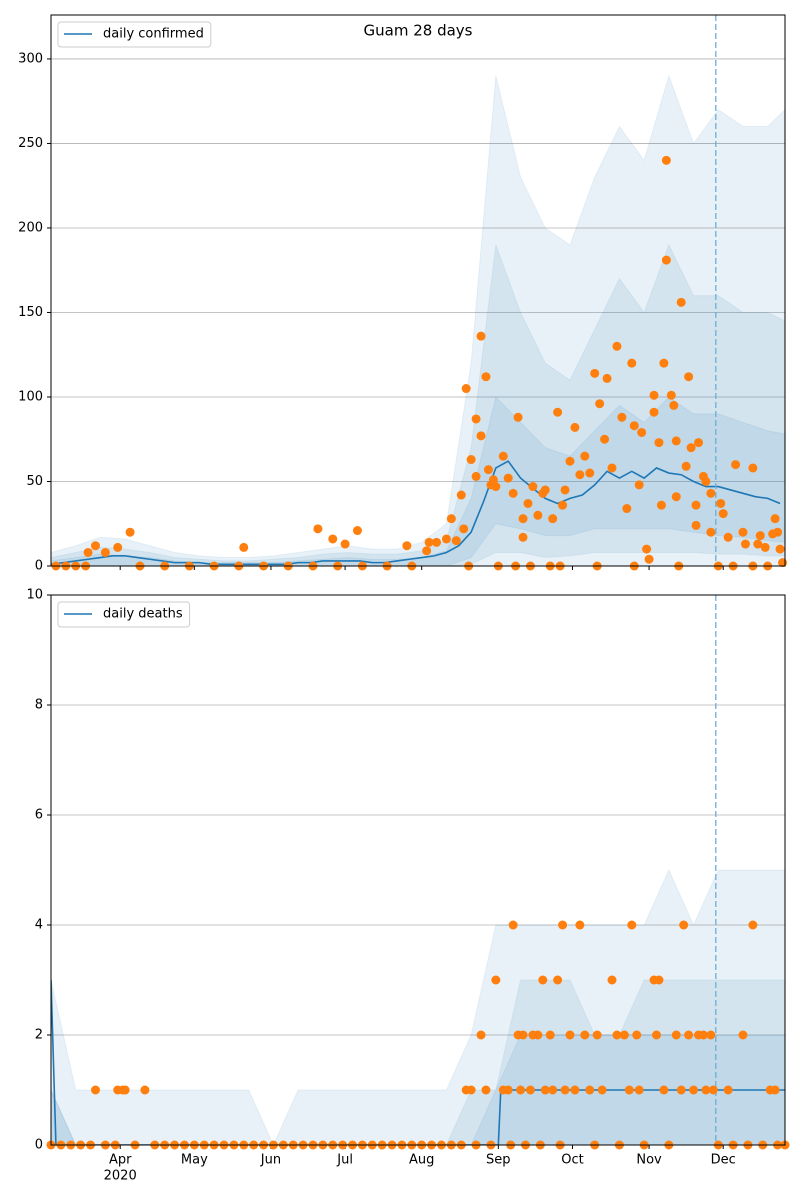  What do you see at coordinates (649, 1160) in the screenshot?
I see `x-tick-label: Nov` at bounding box center [649, 1160].